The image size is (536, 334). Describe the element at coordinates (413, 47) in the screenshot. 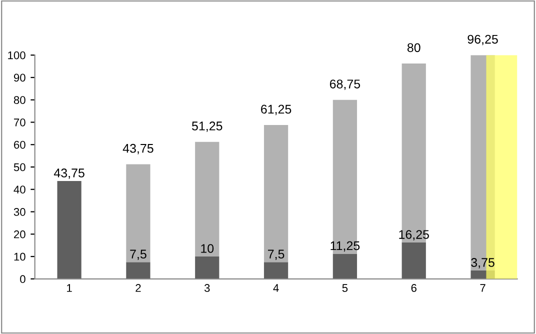

I see `data-label: 80` at that location.